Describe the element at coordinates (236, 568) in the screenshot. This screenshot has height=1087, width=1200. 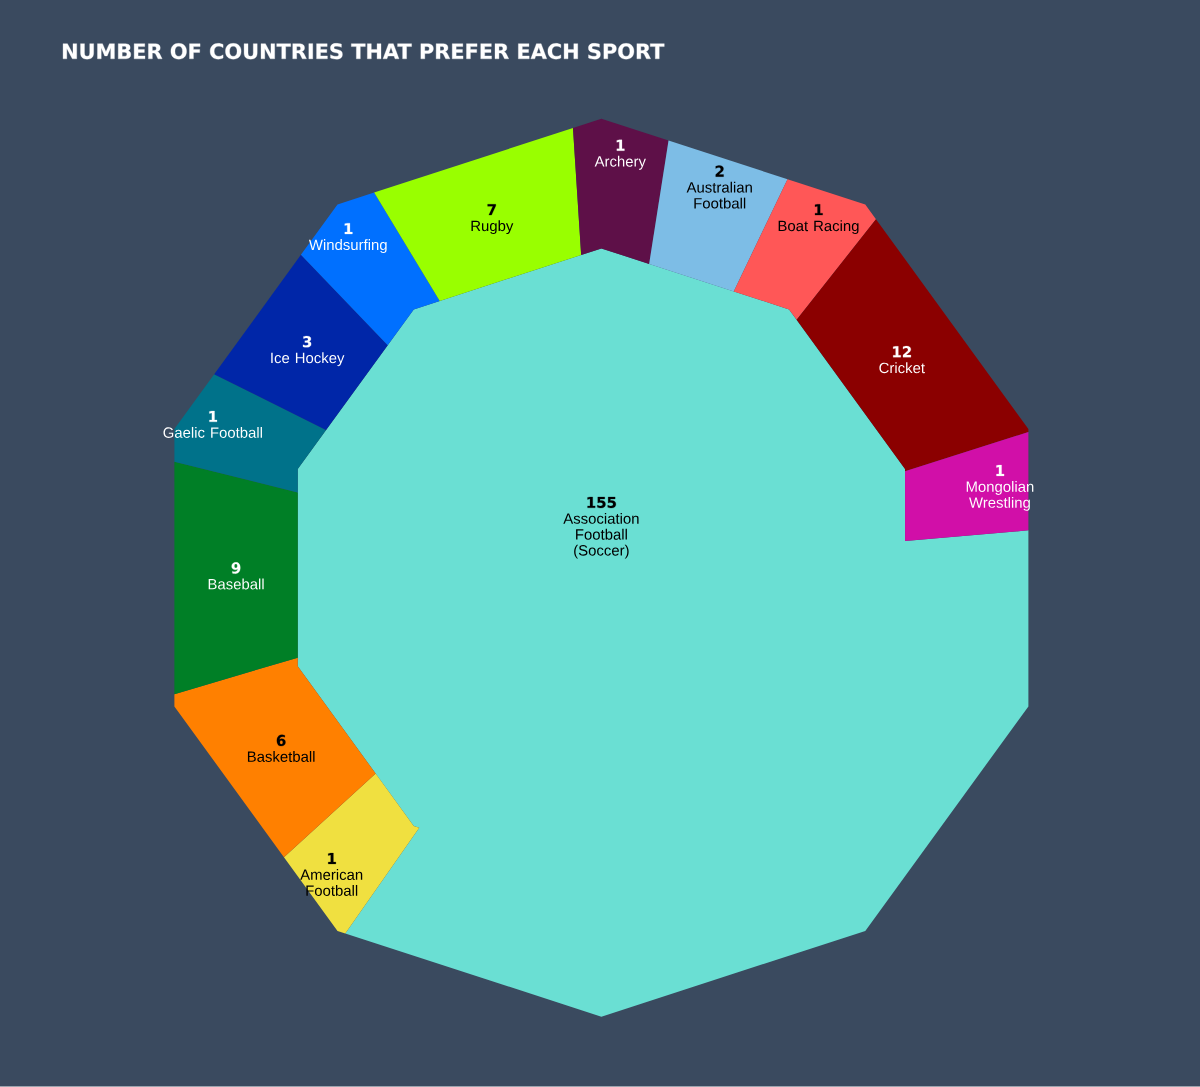
I see `data-label: 9` at that location.